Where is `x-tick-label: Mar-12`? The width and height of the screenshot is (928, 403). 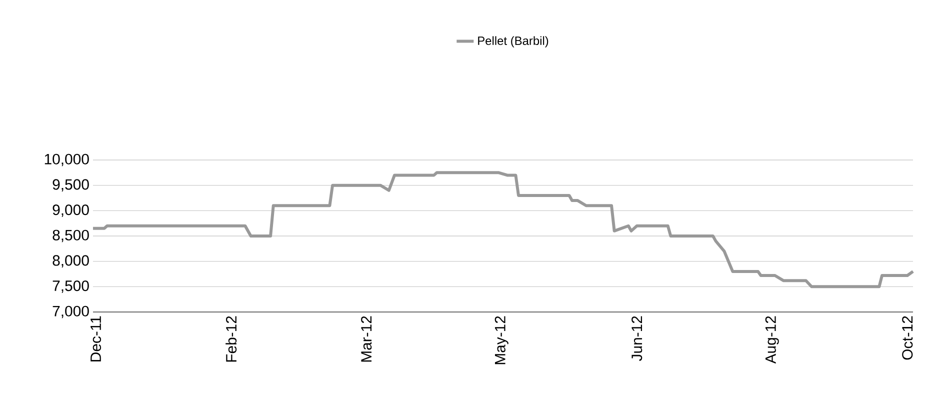 x-tick-label: Mar-12 is located at coordinates (366, 339).